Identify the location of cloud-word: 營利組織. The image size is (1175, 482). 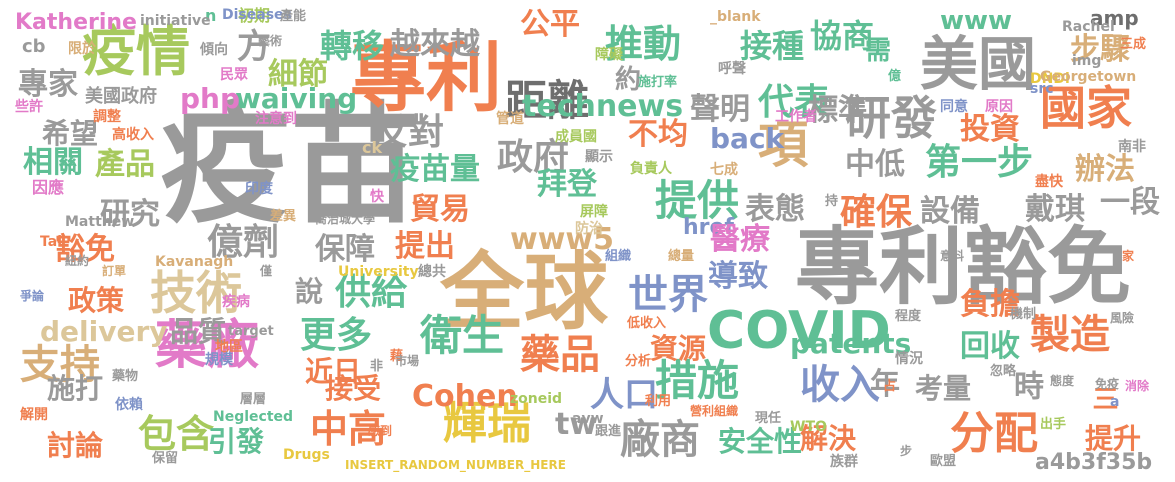
(714, 411).